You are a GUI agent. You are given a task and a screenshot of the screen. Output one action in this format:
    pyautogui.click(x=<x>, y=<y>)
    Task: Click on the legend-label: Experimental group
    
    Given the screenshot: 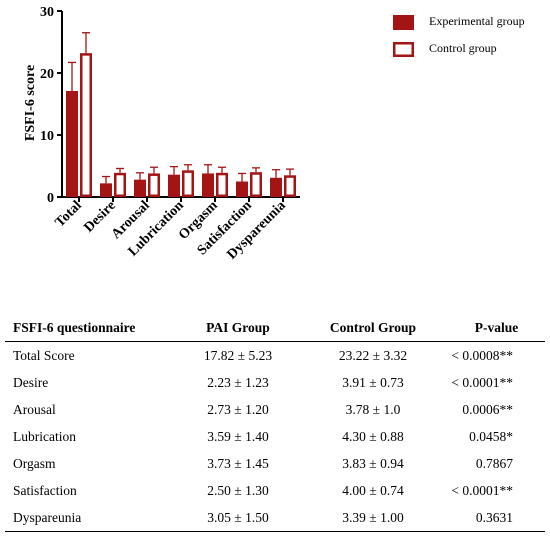 What is the action you would take?
    pyautogui.click(x=477, y=21)
    